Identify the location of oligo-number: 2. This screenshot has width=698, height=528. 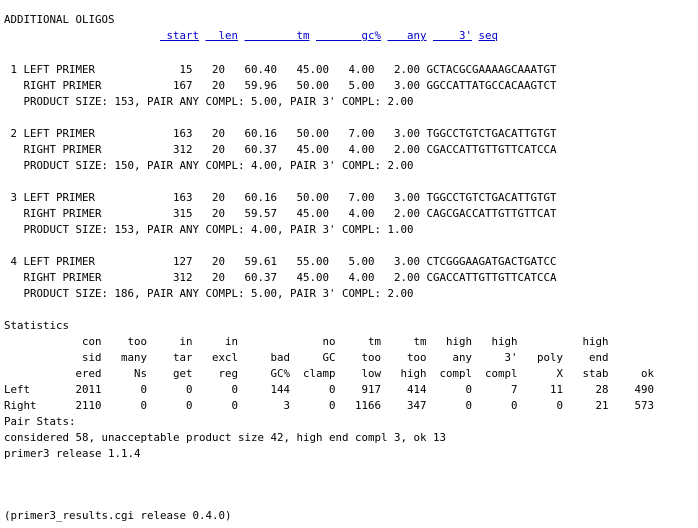
(14, 133).